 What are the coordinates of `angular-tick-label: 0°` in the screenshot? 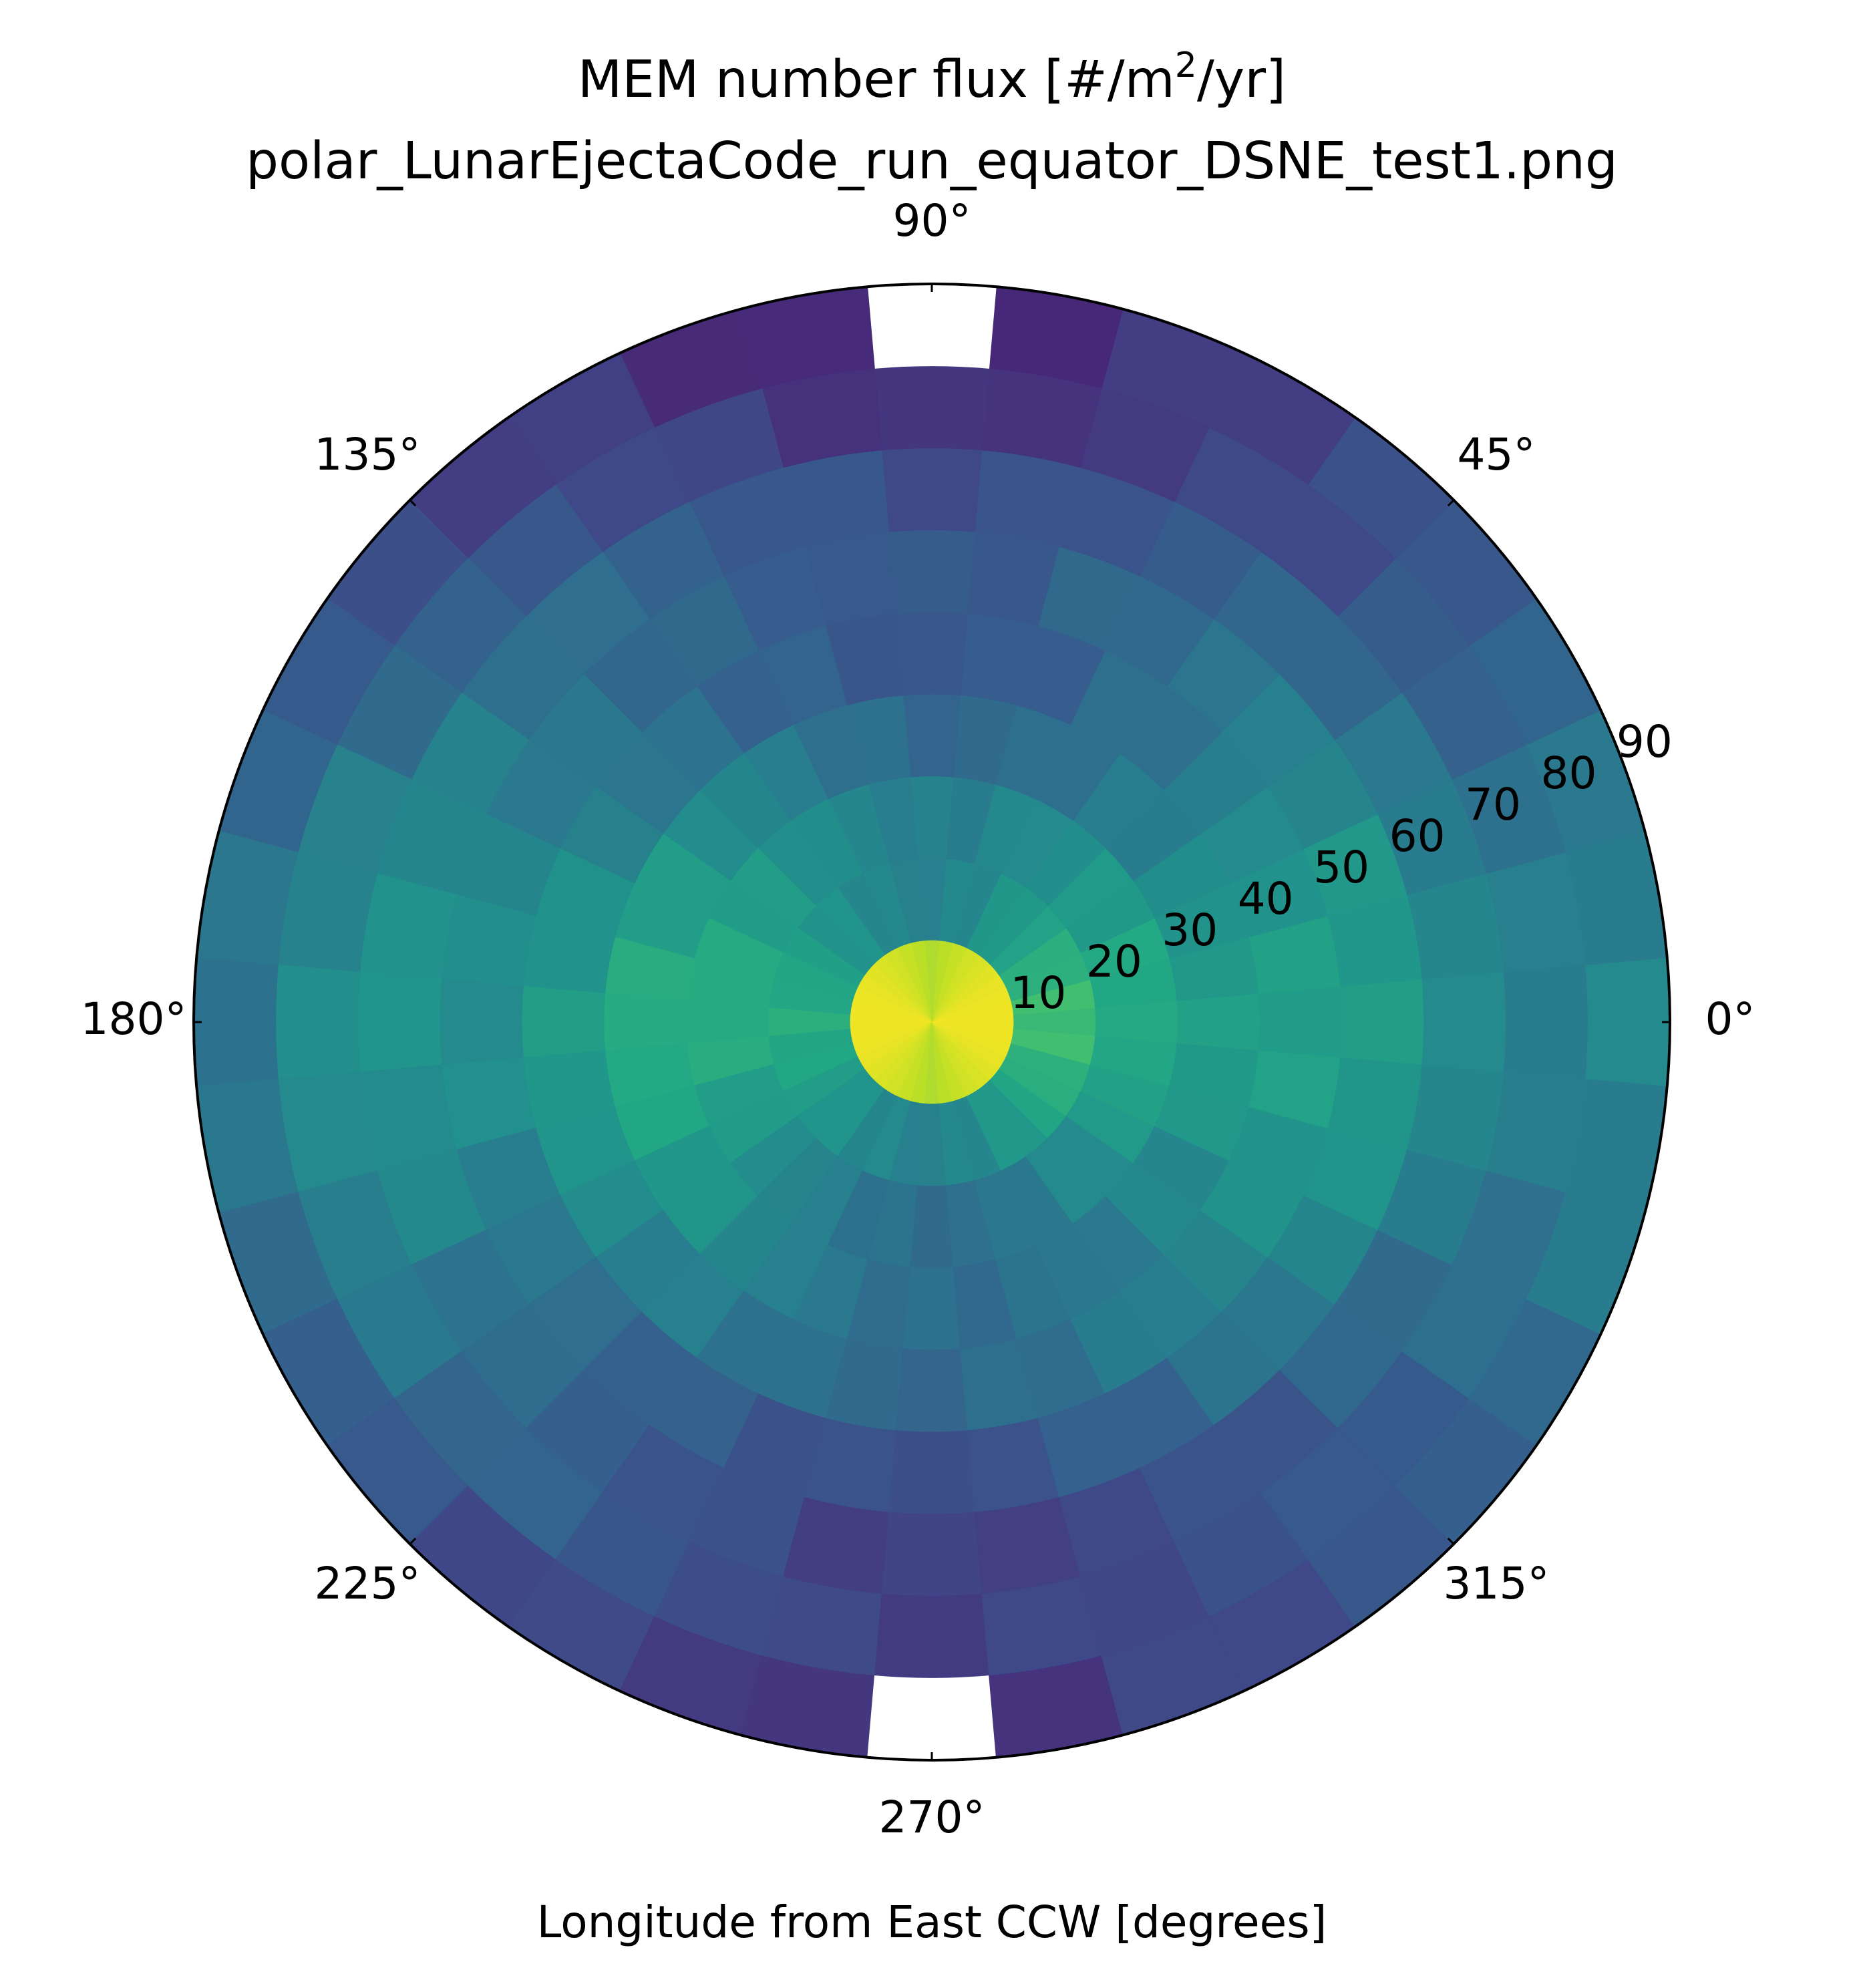 It's located at (1730, 1019).